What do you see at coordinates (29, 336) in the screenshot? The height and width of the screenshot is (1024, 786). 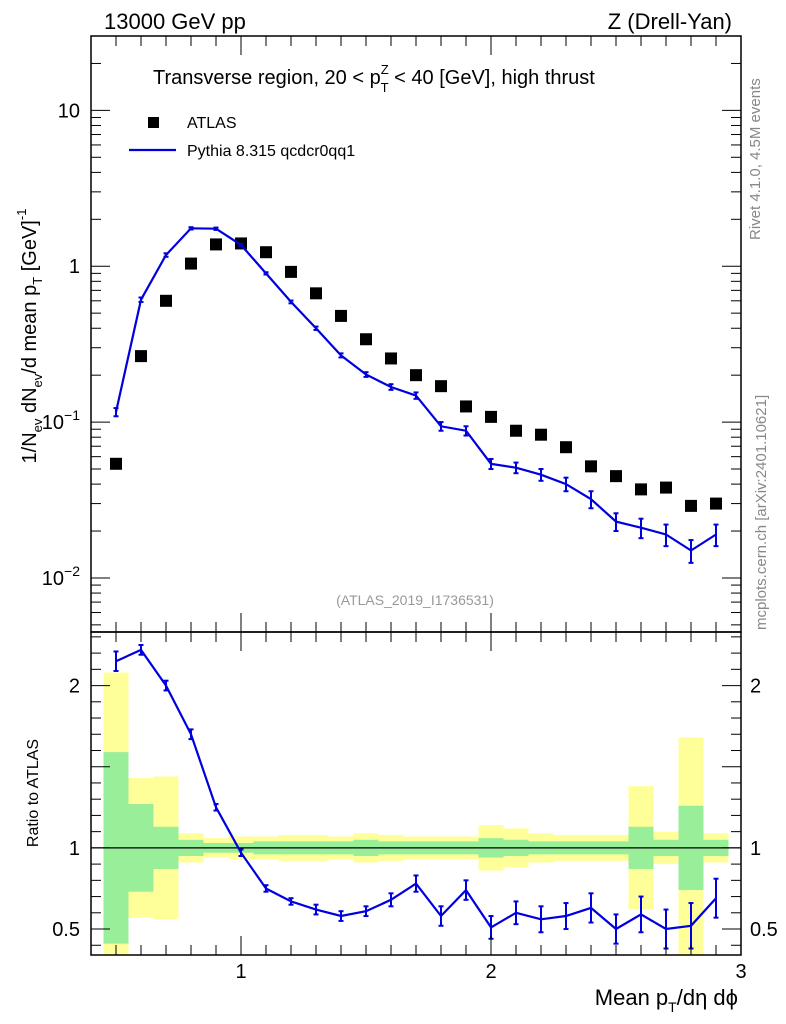 I see `main-ylabel: 1/Nev dNev/d mean pT [GeV]-1` at bounding box center [29, 336].